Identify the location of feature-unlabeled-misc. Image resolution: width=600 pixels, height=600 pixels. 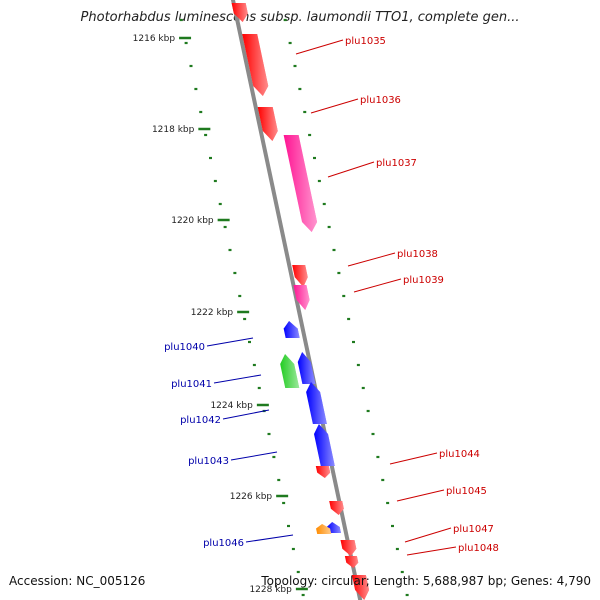
(324, 529).